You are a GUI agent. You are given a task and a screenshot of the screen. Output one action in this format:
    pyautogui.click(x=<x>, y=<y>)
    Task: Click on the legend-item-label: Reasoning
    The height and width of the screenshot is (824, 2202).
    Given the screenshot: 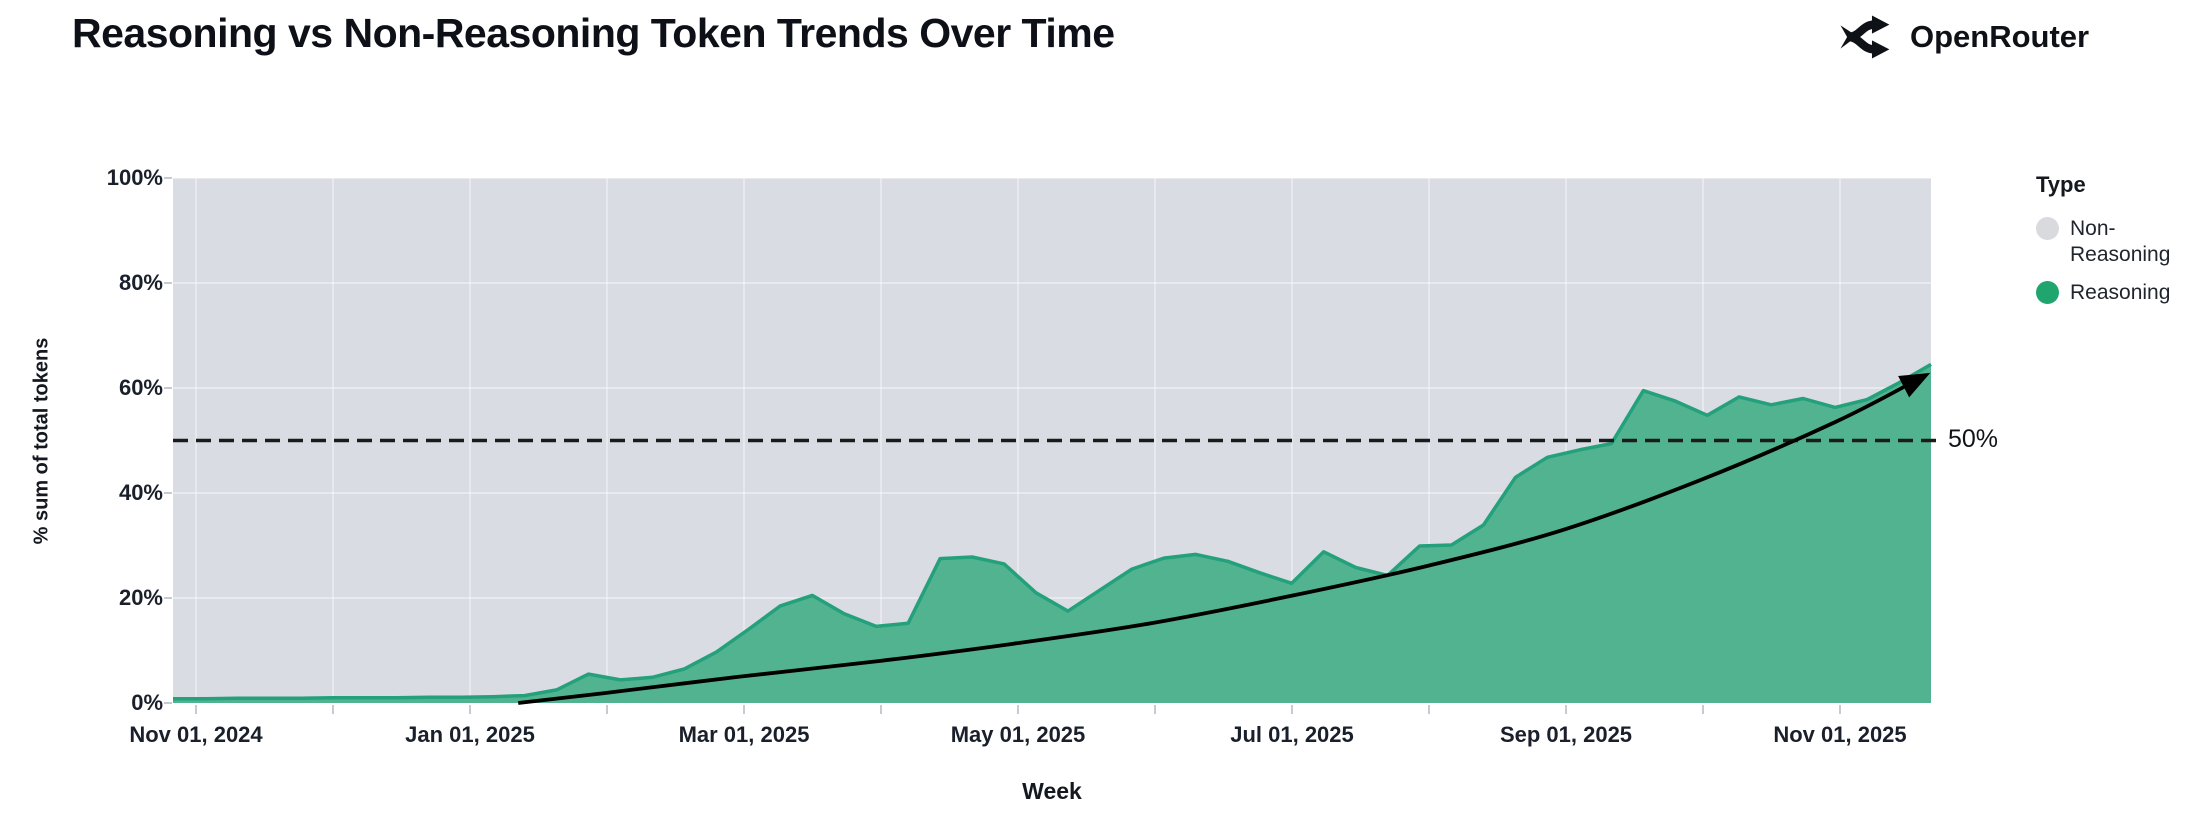 What is the action you would take?
    pyautogui.click(x=2120, y=292)
    